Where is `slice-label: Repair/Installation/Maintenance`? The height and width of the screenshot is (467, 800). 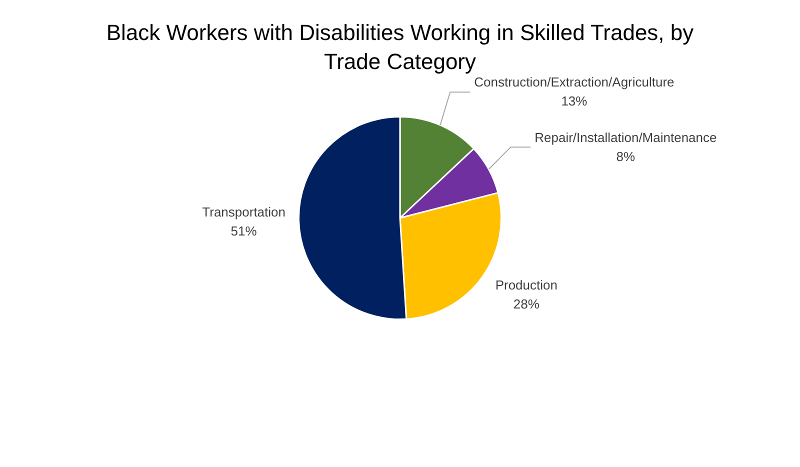
slice-label: Repair/Installation/Maintenance is located at coordinates (625, 137).